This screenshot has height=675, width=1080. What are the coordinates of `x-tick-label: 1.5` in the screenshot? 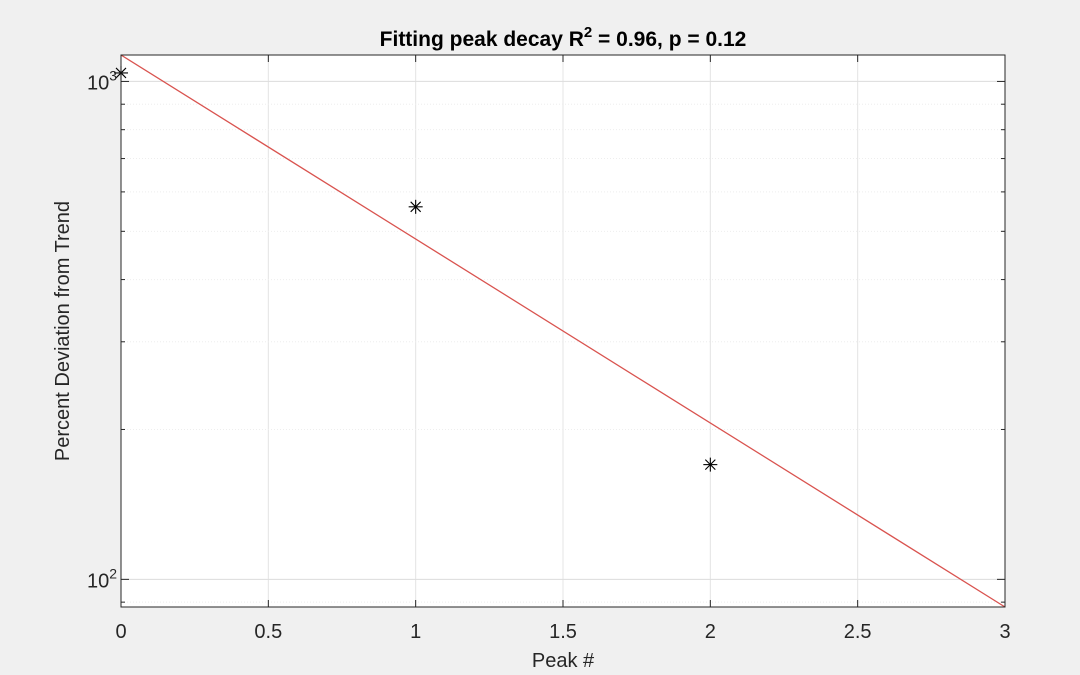 It's located at (563, 632).